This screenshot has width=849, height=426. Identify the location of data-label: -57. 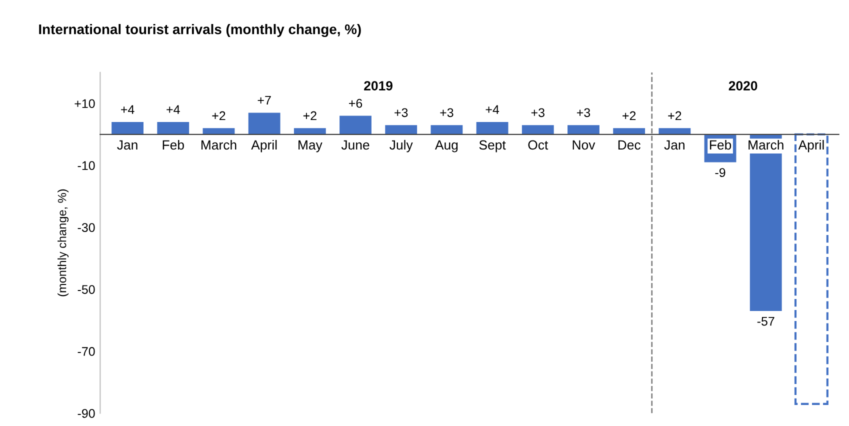
(765, 321).